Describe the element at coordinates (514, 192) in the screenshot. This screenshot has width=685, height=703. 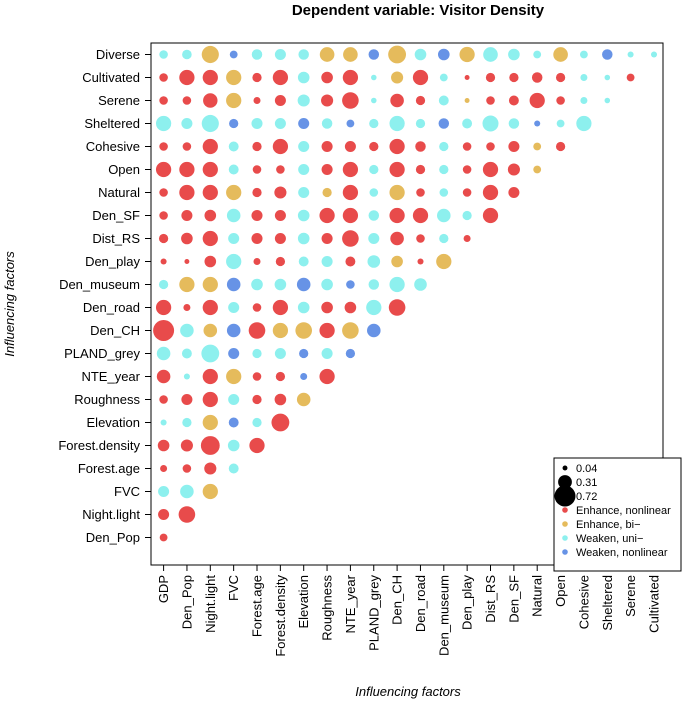
I see `bubble-natural-den-sf` at that location.